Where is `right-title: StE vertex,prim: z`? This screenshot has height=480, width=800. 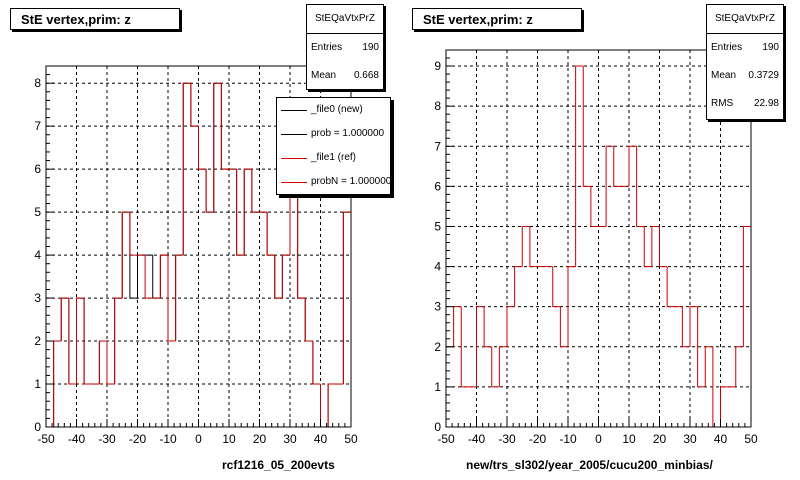
right-title: StE vertex,prim: z is located at coordinates (497, 19).